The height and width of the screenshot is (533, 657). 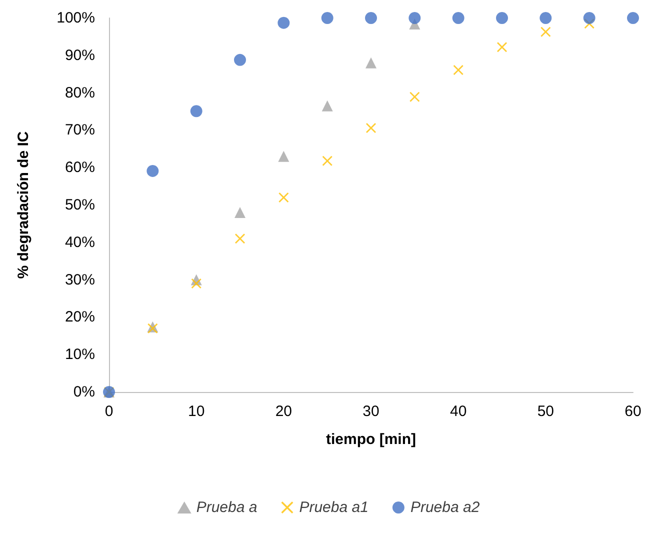 What do you see at coordinates (75, 18) in the screenshot?
I see `y-tick-label: 100%` at bounding box center [75, 18].